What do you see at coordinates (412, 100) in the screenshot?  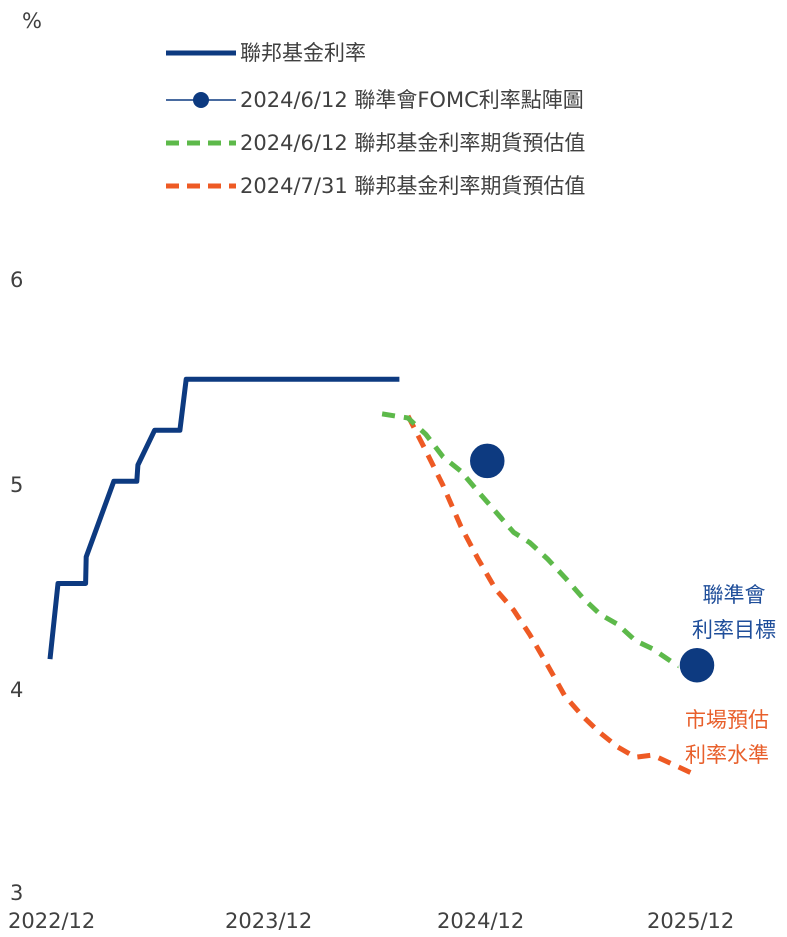 I see `legend-label-dot-plot: 2024/6/12 聯準會FOMC利率點陣圖` at bounding box center [412, 100].